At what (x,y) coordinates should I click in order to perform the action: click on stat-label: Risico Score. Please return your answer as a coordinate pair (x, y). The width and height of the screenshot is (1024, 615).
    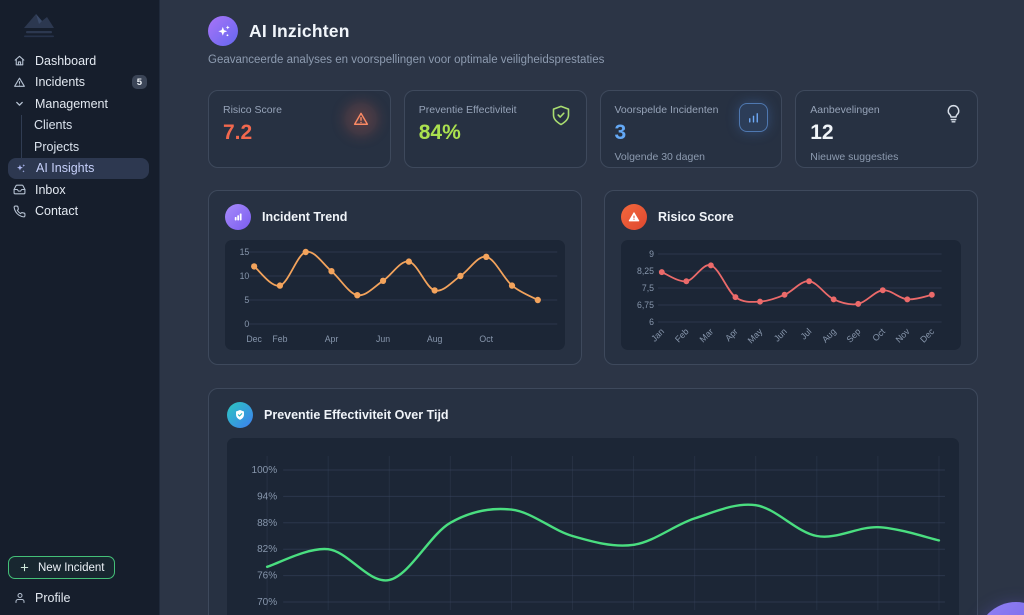
    Looking at the image, I should click on (252, 110).